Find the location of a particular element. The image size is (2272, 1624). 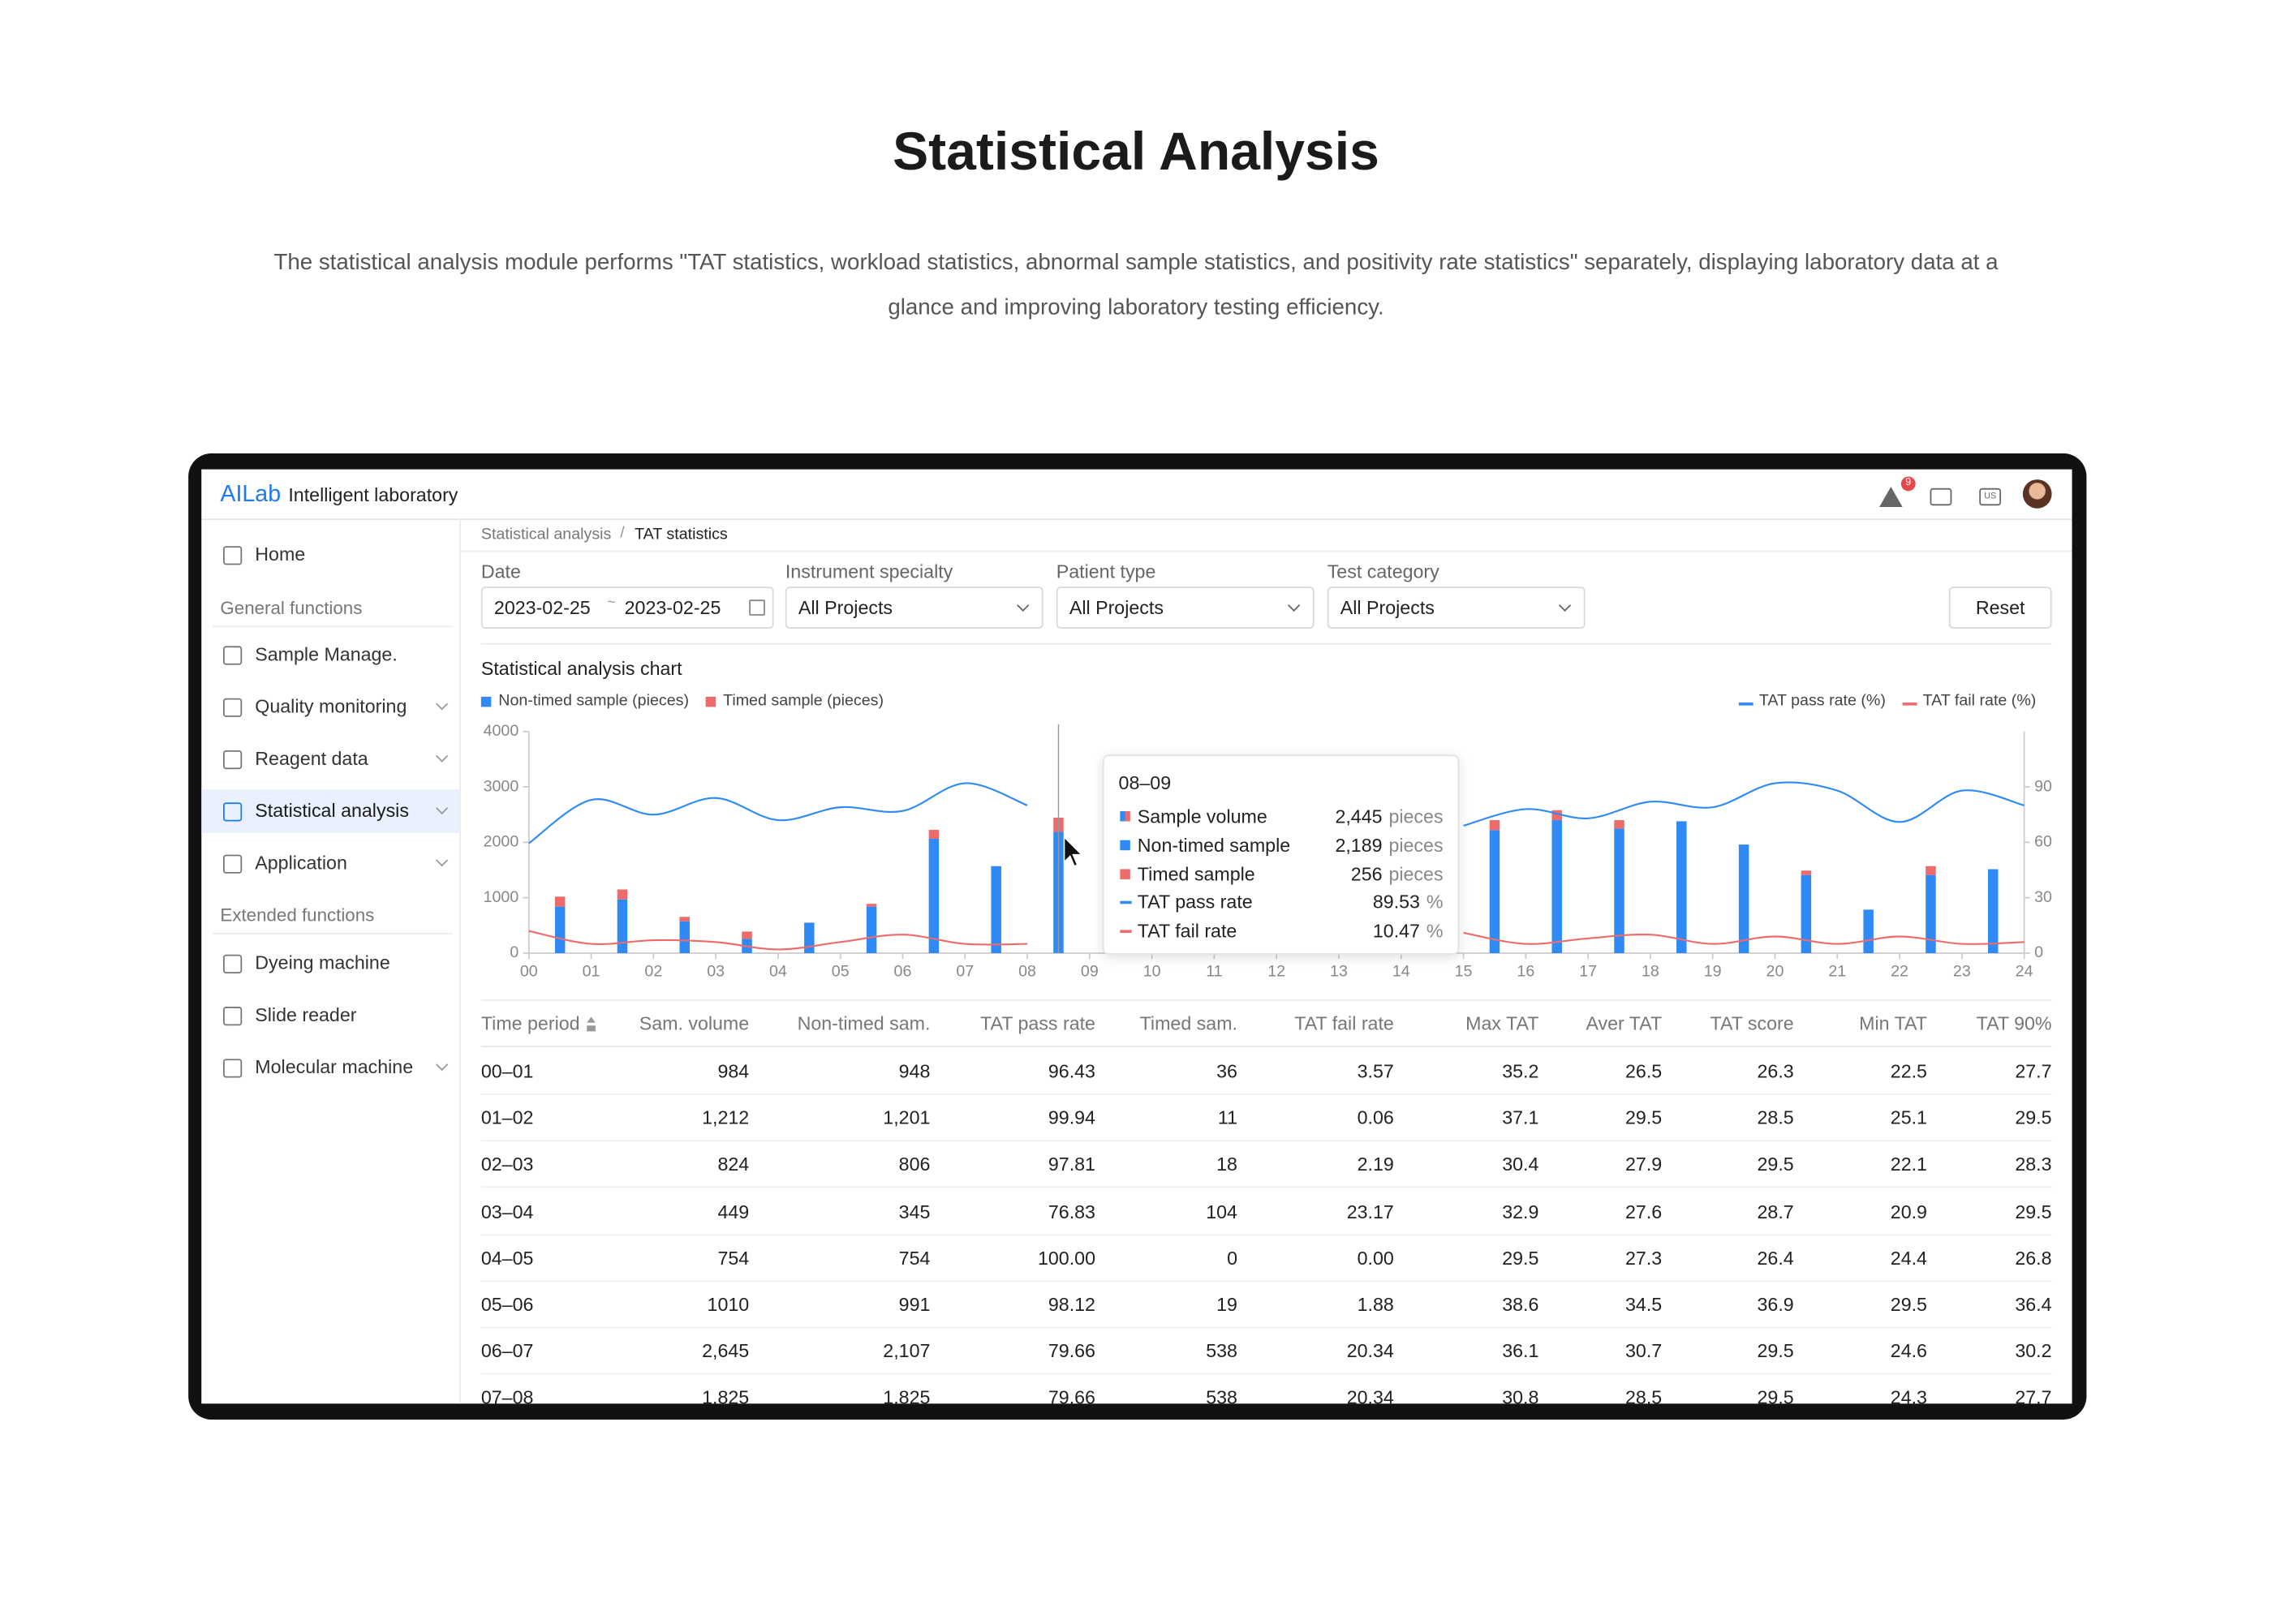

tooltip-label: Sample volume is located at coordinates (1202, 816).